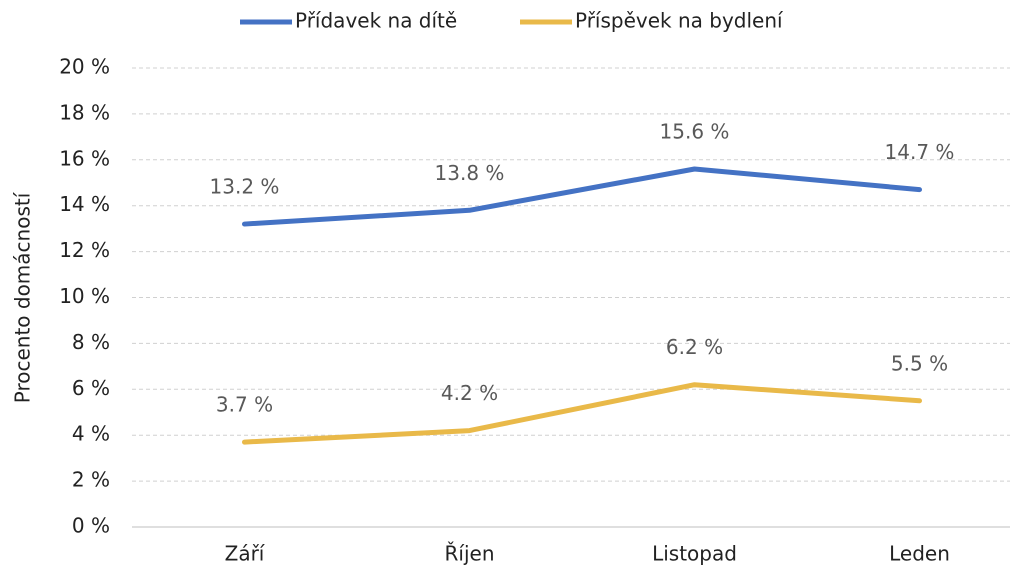 The height and width of the screenshot is (569, 1016). I want to click on y-tick-label: 10 %, so click(84, 296).